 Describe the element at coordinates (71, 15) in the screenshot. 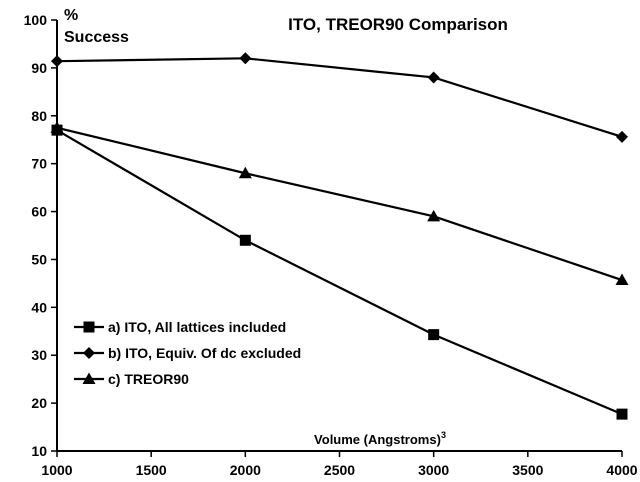

I see `y-axis-label-line1: %` at that location.